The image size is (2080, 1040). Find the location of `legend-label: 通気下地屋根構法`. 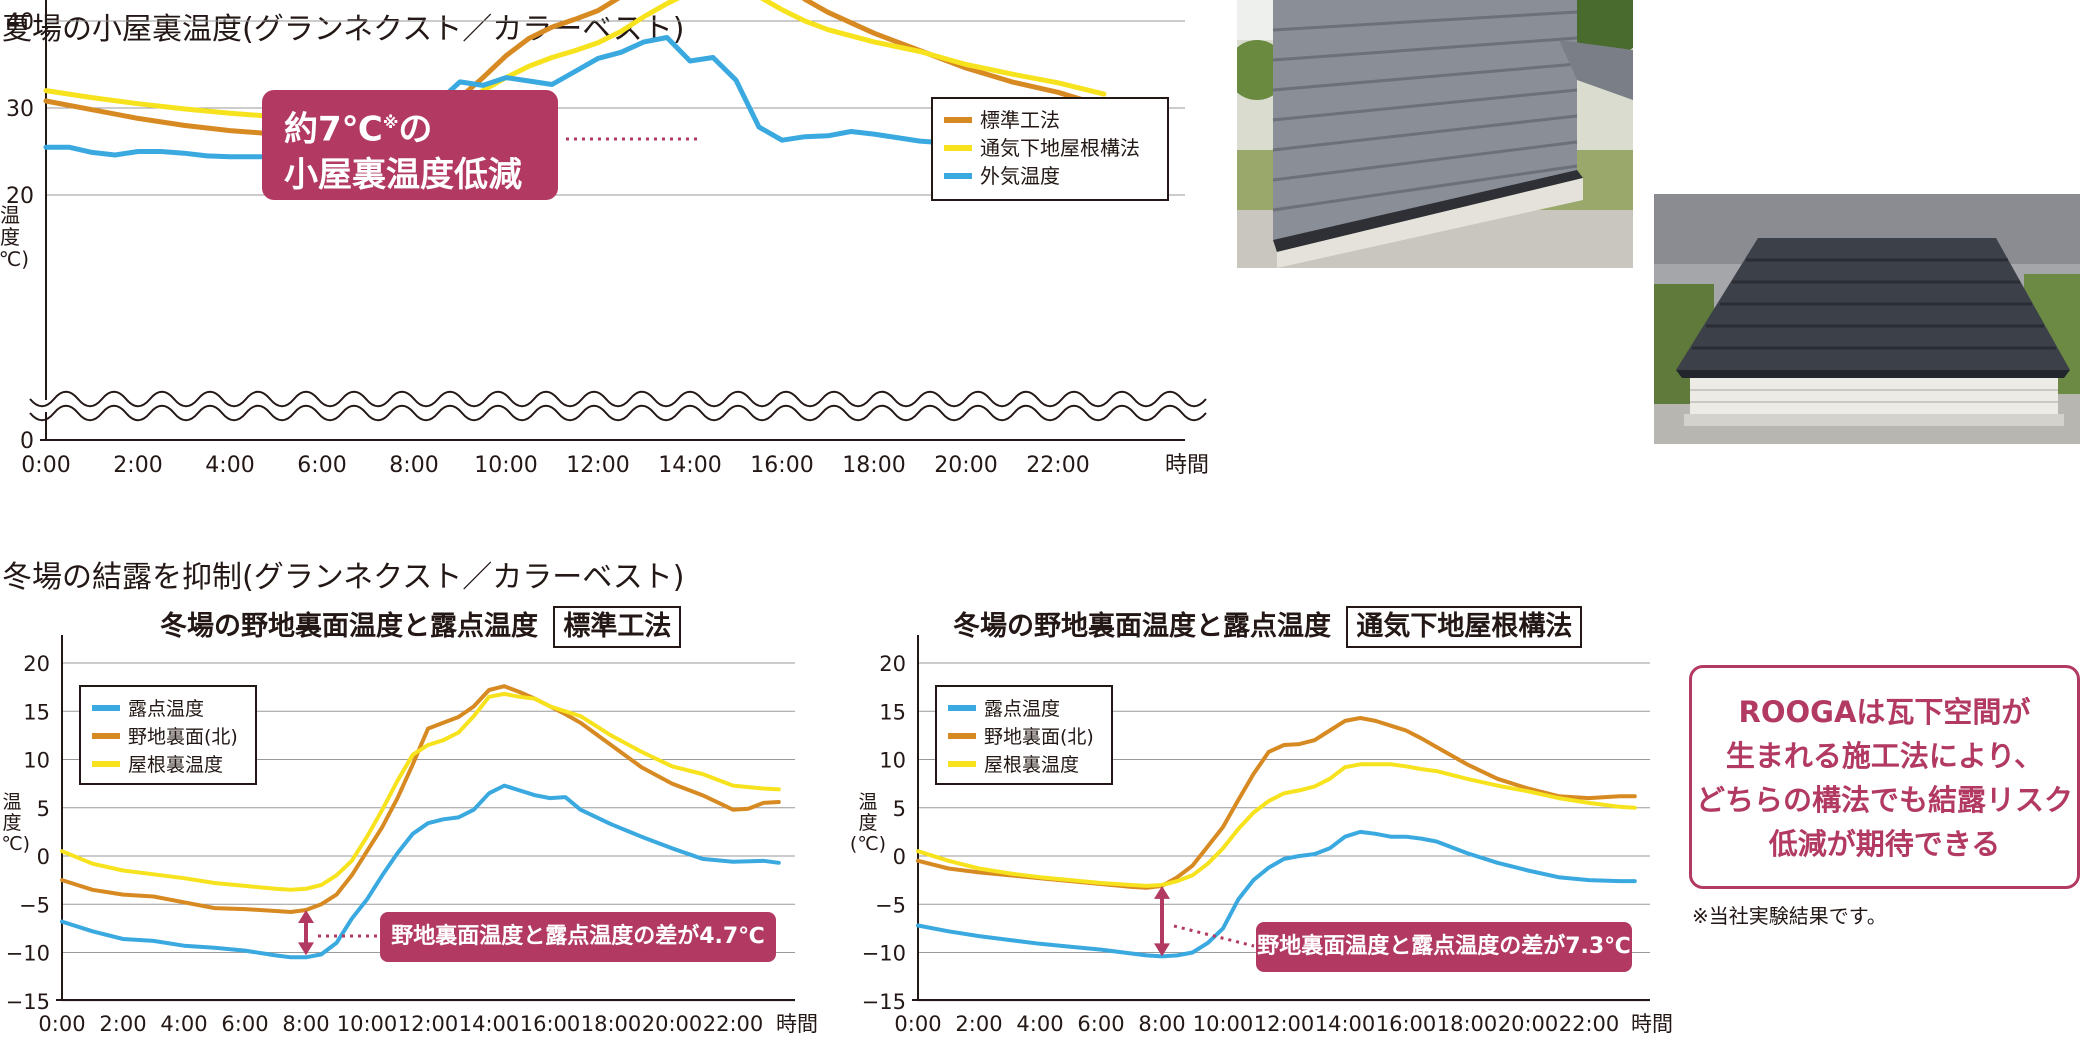

legend-label: 通気下地屋根構法 is located at coordinates (1060, 148).